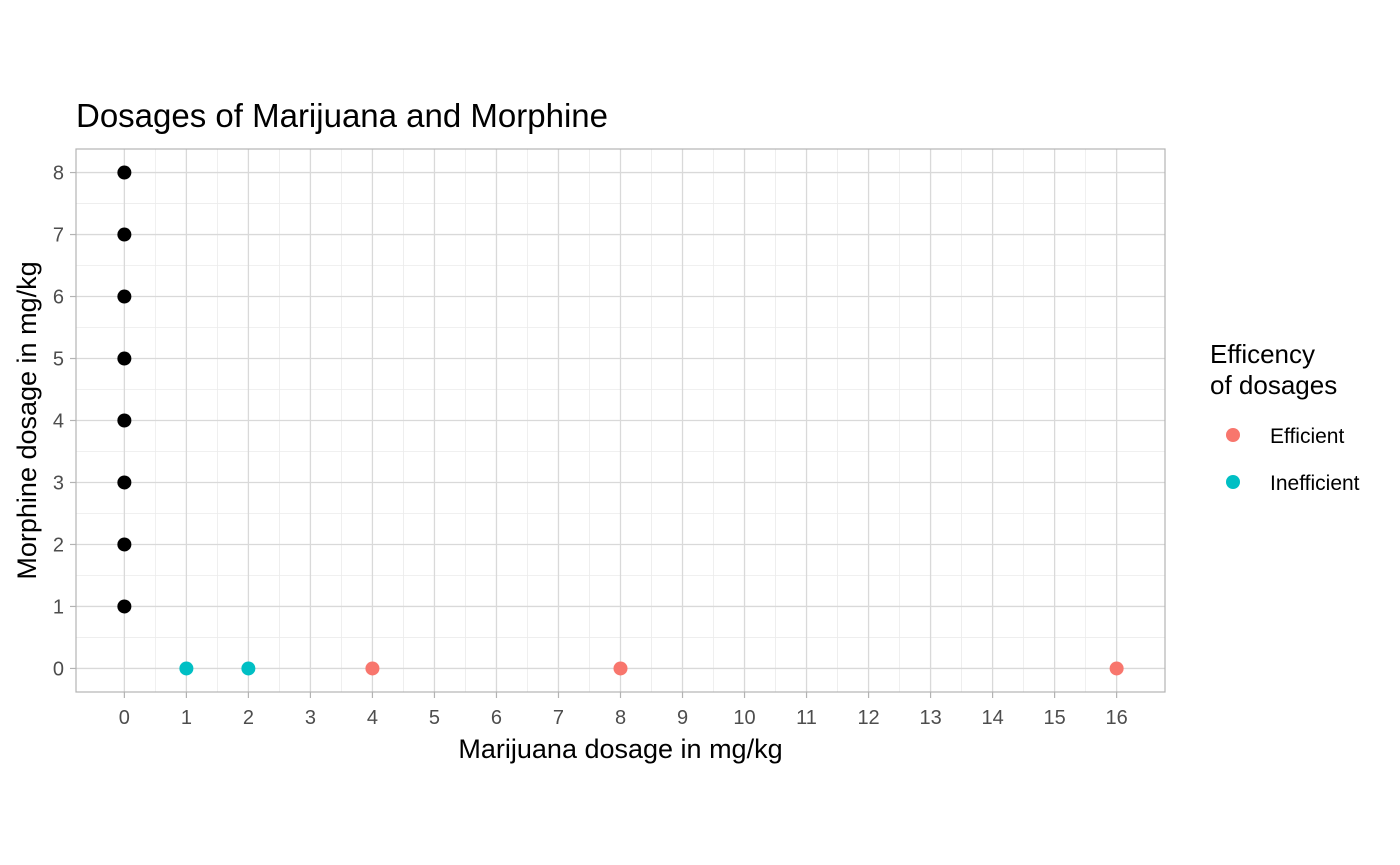 Image resolution: width=1400 pixels, height=865 pixels. What do you see at coordinates (682, 718) in the screenshot?
I see `x-tick-label: 9` at bounding box center [682, 718].